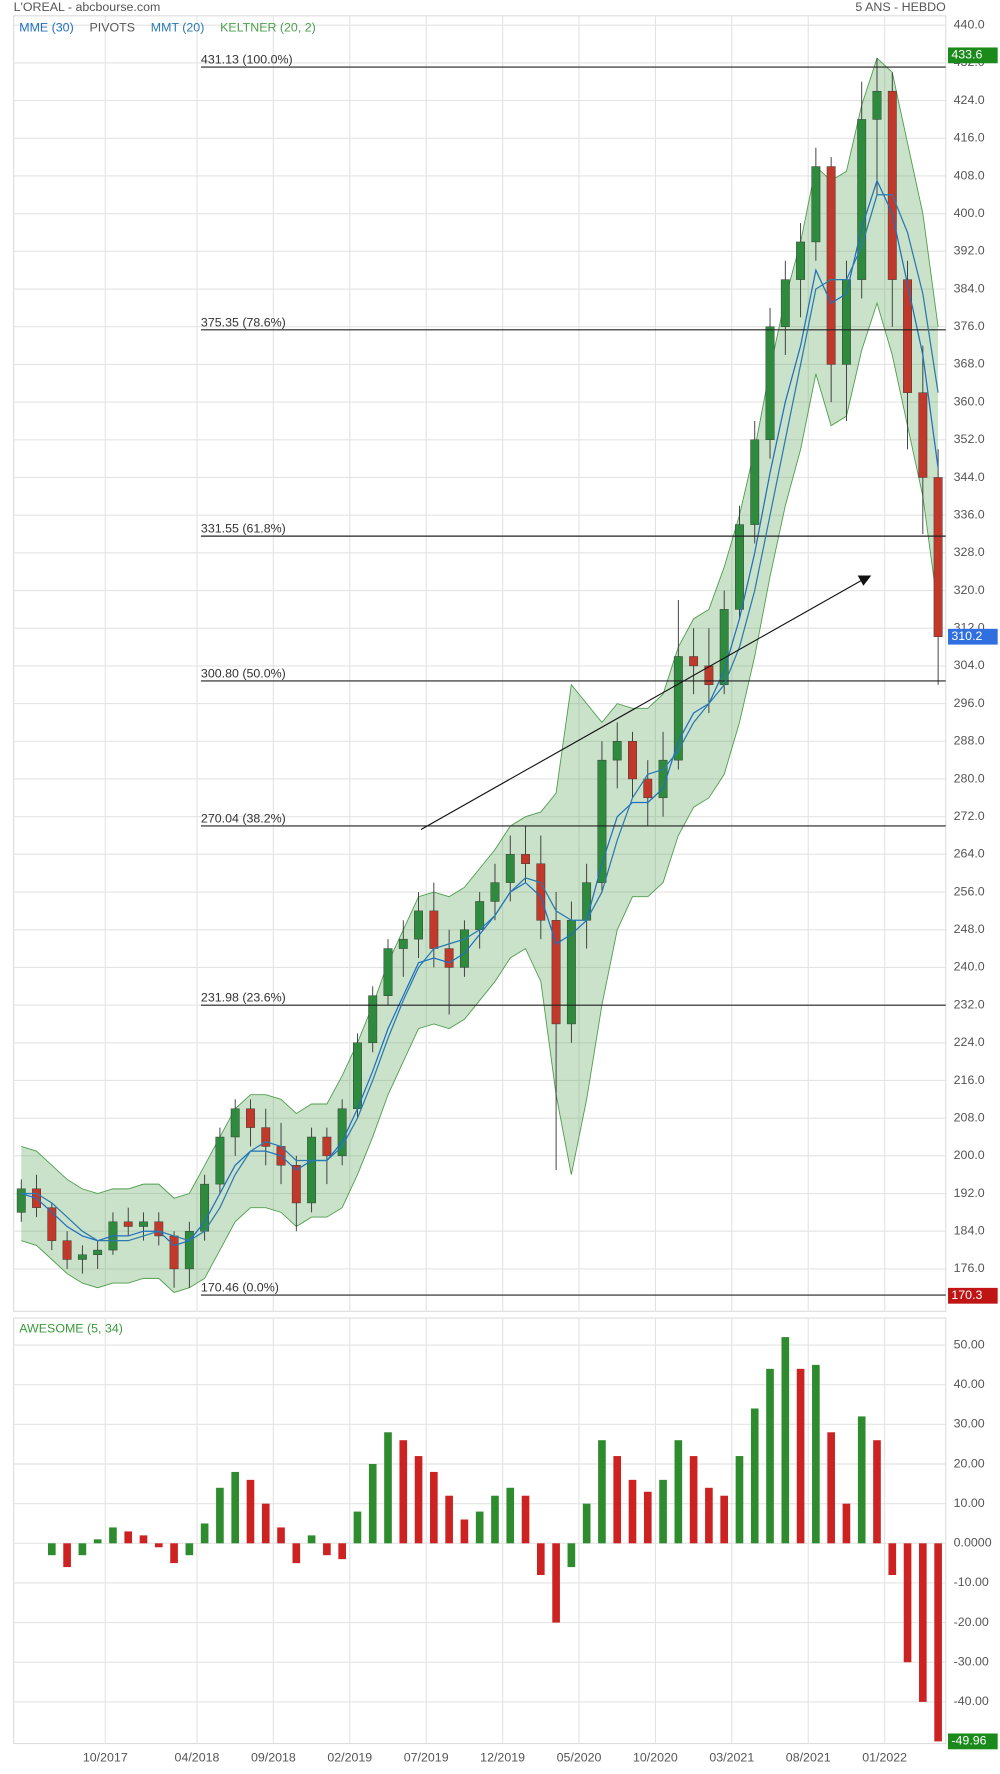  Describe the element at coordinates (973, 1543) in the screenshot. I see `y-tick-label: 0.0000` at that location.